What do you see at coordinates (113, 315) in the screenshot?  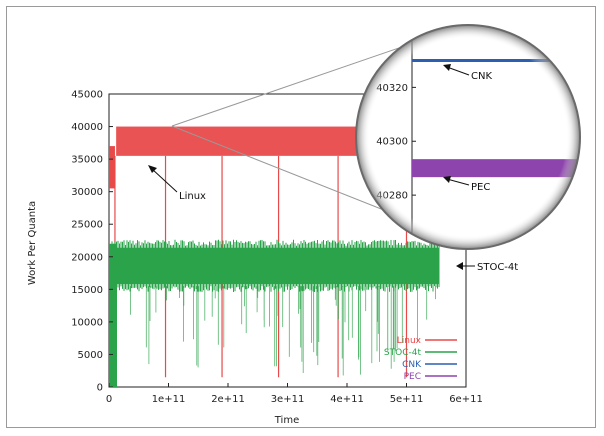 I see `series-stoc-startup` at bounding box center [113, 315].